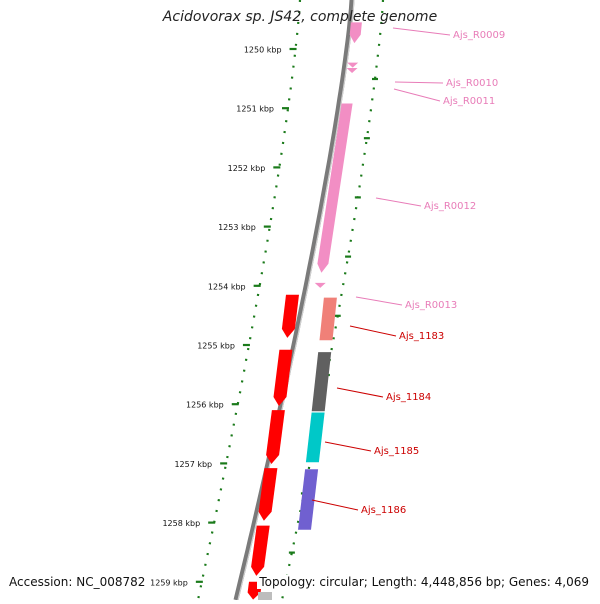  Describe the element at coordinates (469, 101) in the screenshot. I see `feature-label: Ajs_R0011` at that location.